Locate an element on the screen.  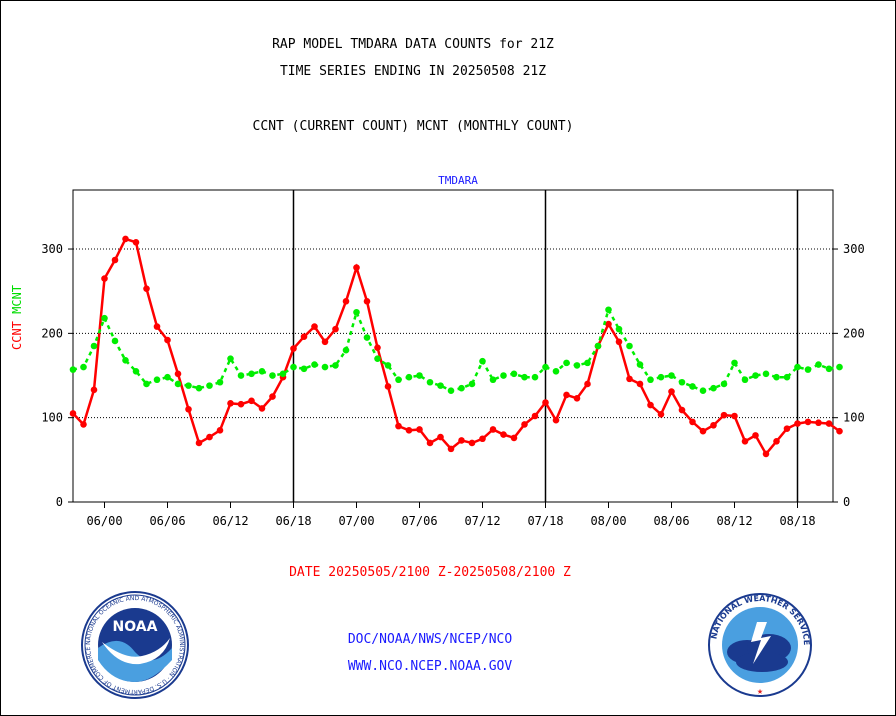
x-tick-label: 07/18 is located at coordinates (545, 521).